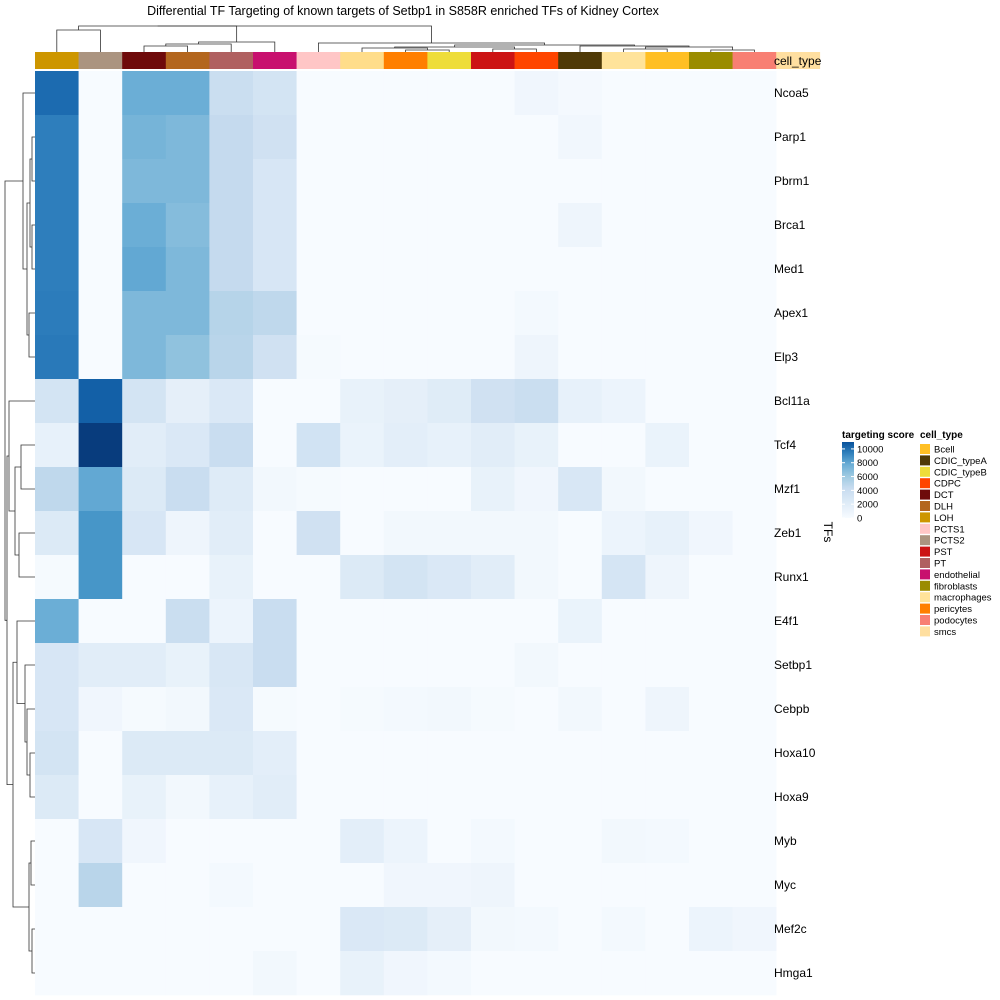 The width and height of the screenshot is (1000, 1000). What do you see at coordinates (867, 505) in the screenshot?
I see `legend-tick-label: 2000` at bounding box center [867, 505].